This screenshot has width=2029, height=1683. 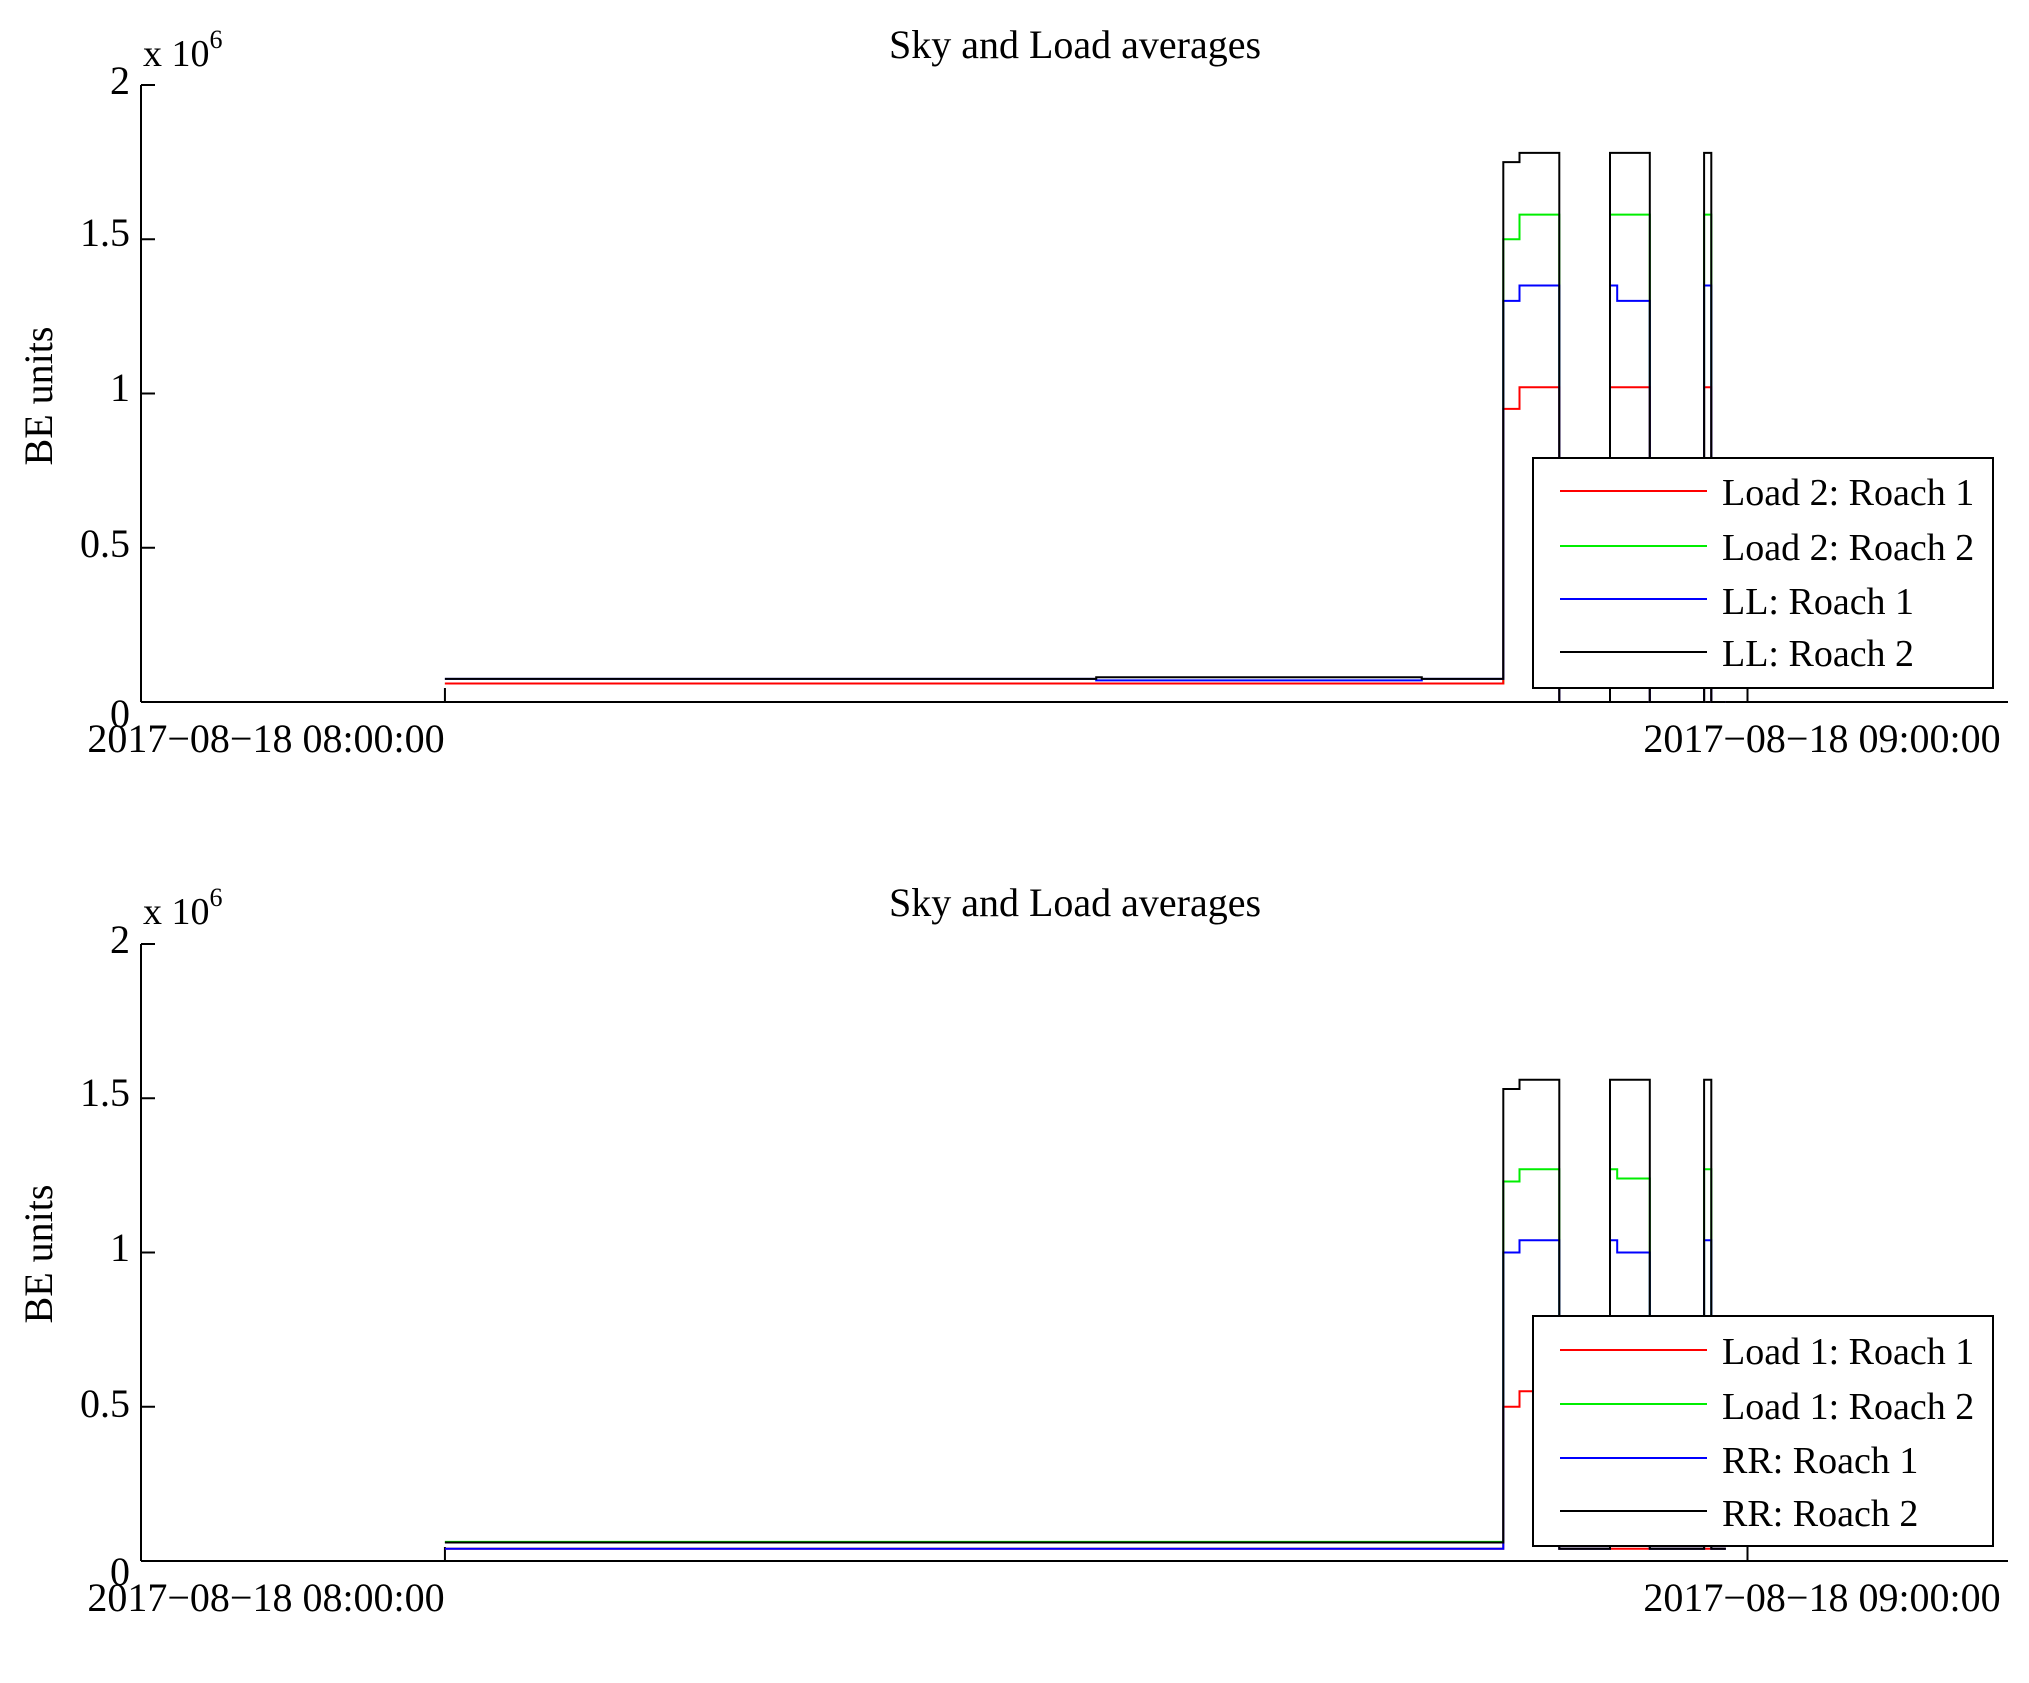 What do you see at coordinates (176, 54) in the screenshot?
I see `top-panel-exponent-base: x 10` at bounding box center [176, 54].